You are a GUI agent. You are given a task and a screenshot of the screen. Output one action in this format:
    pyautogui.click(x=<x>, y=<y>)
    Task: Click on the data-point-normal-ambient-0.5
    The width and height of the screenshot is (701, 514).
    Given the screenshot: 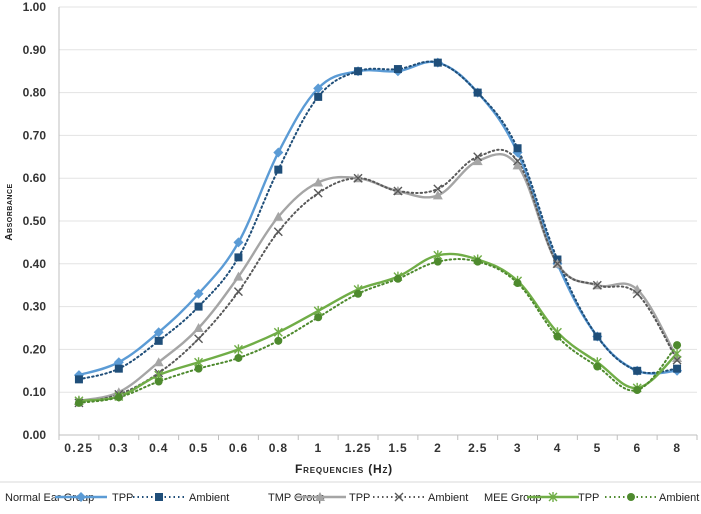 What is the action you would take?
    pyautogui.click(x=198, y=306)
    